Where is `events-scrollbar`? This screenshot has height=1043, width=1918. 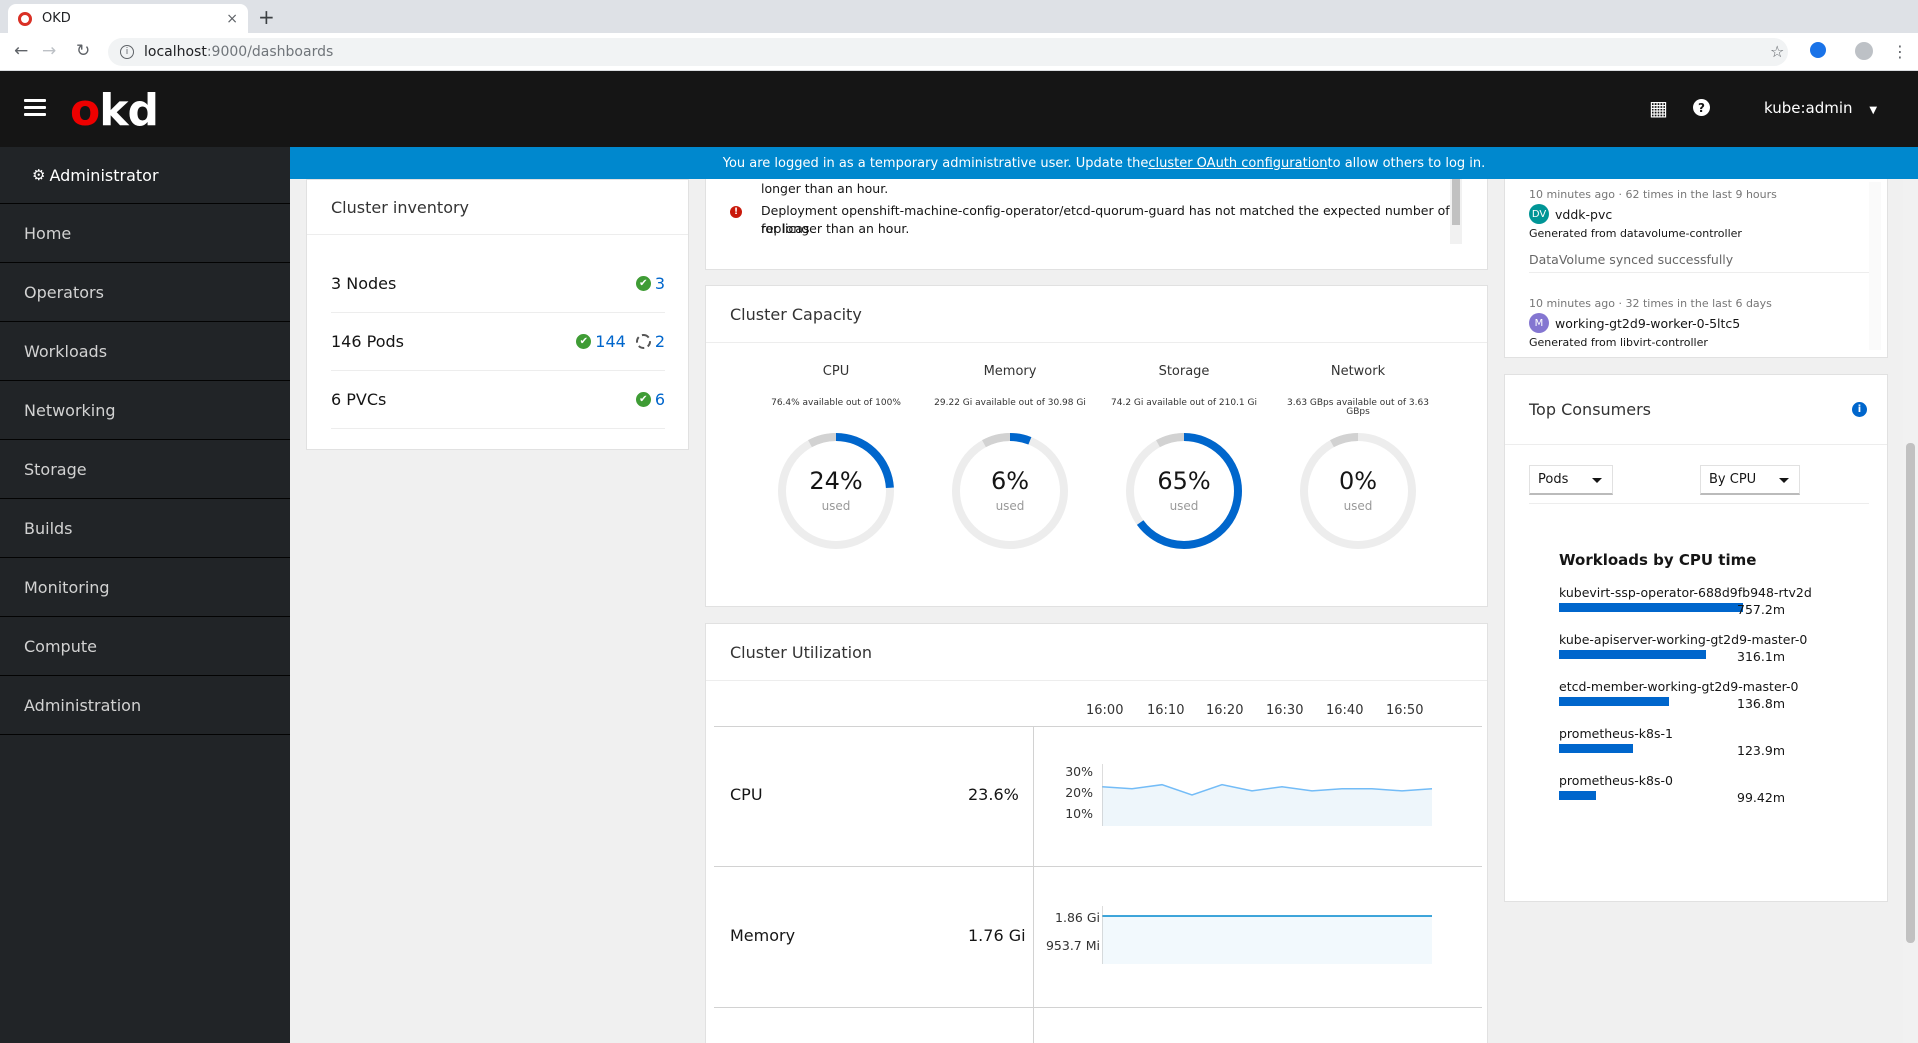
events-scrollbar is located at coordinates (1875, 266).